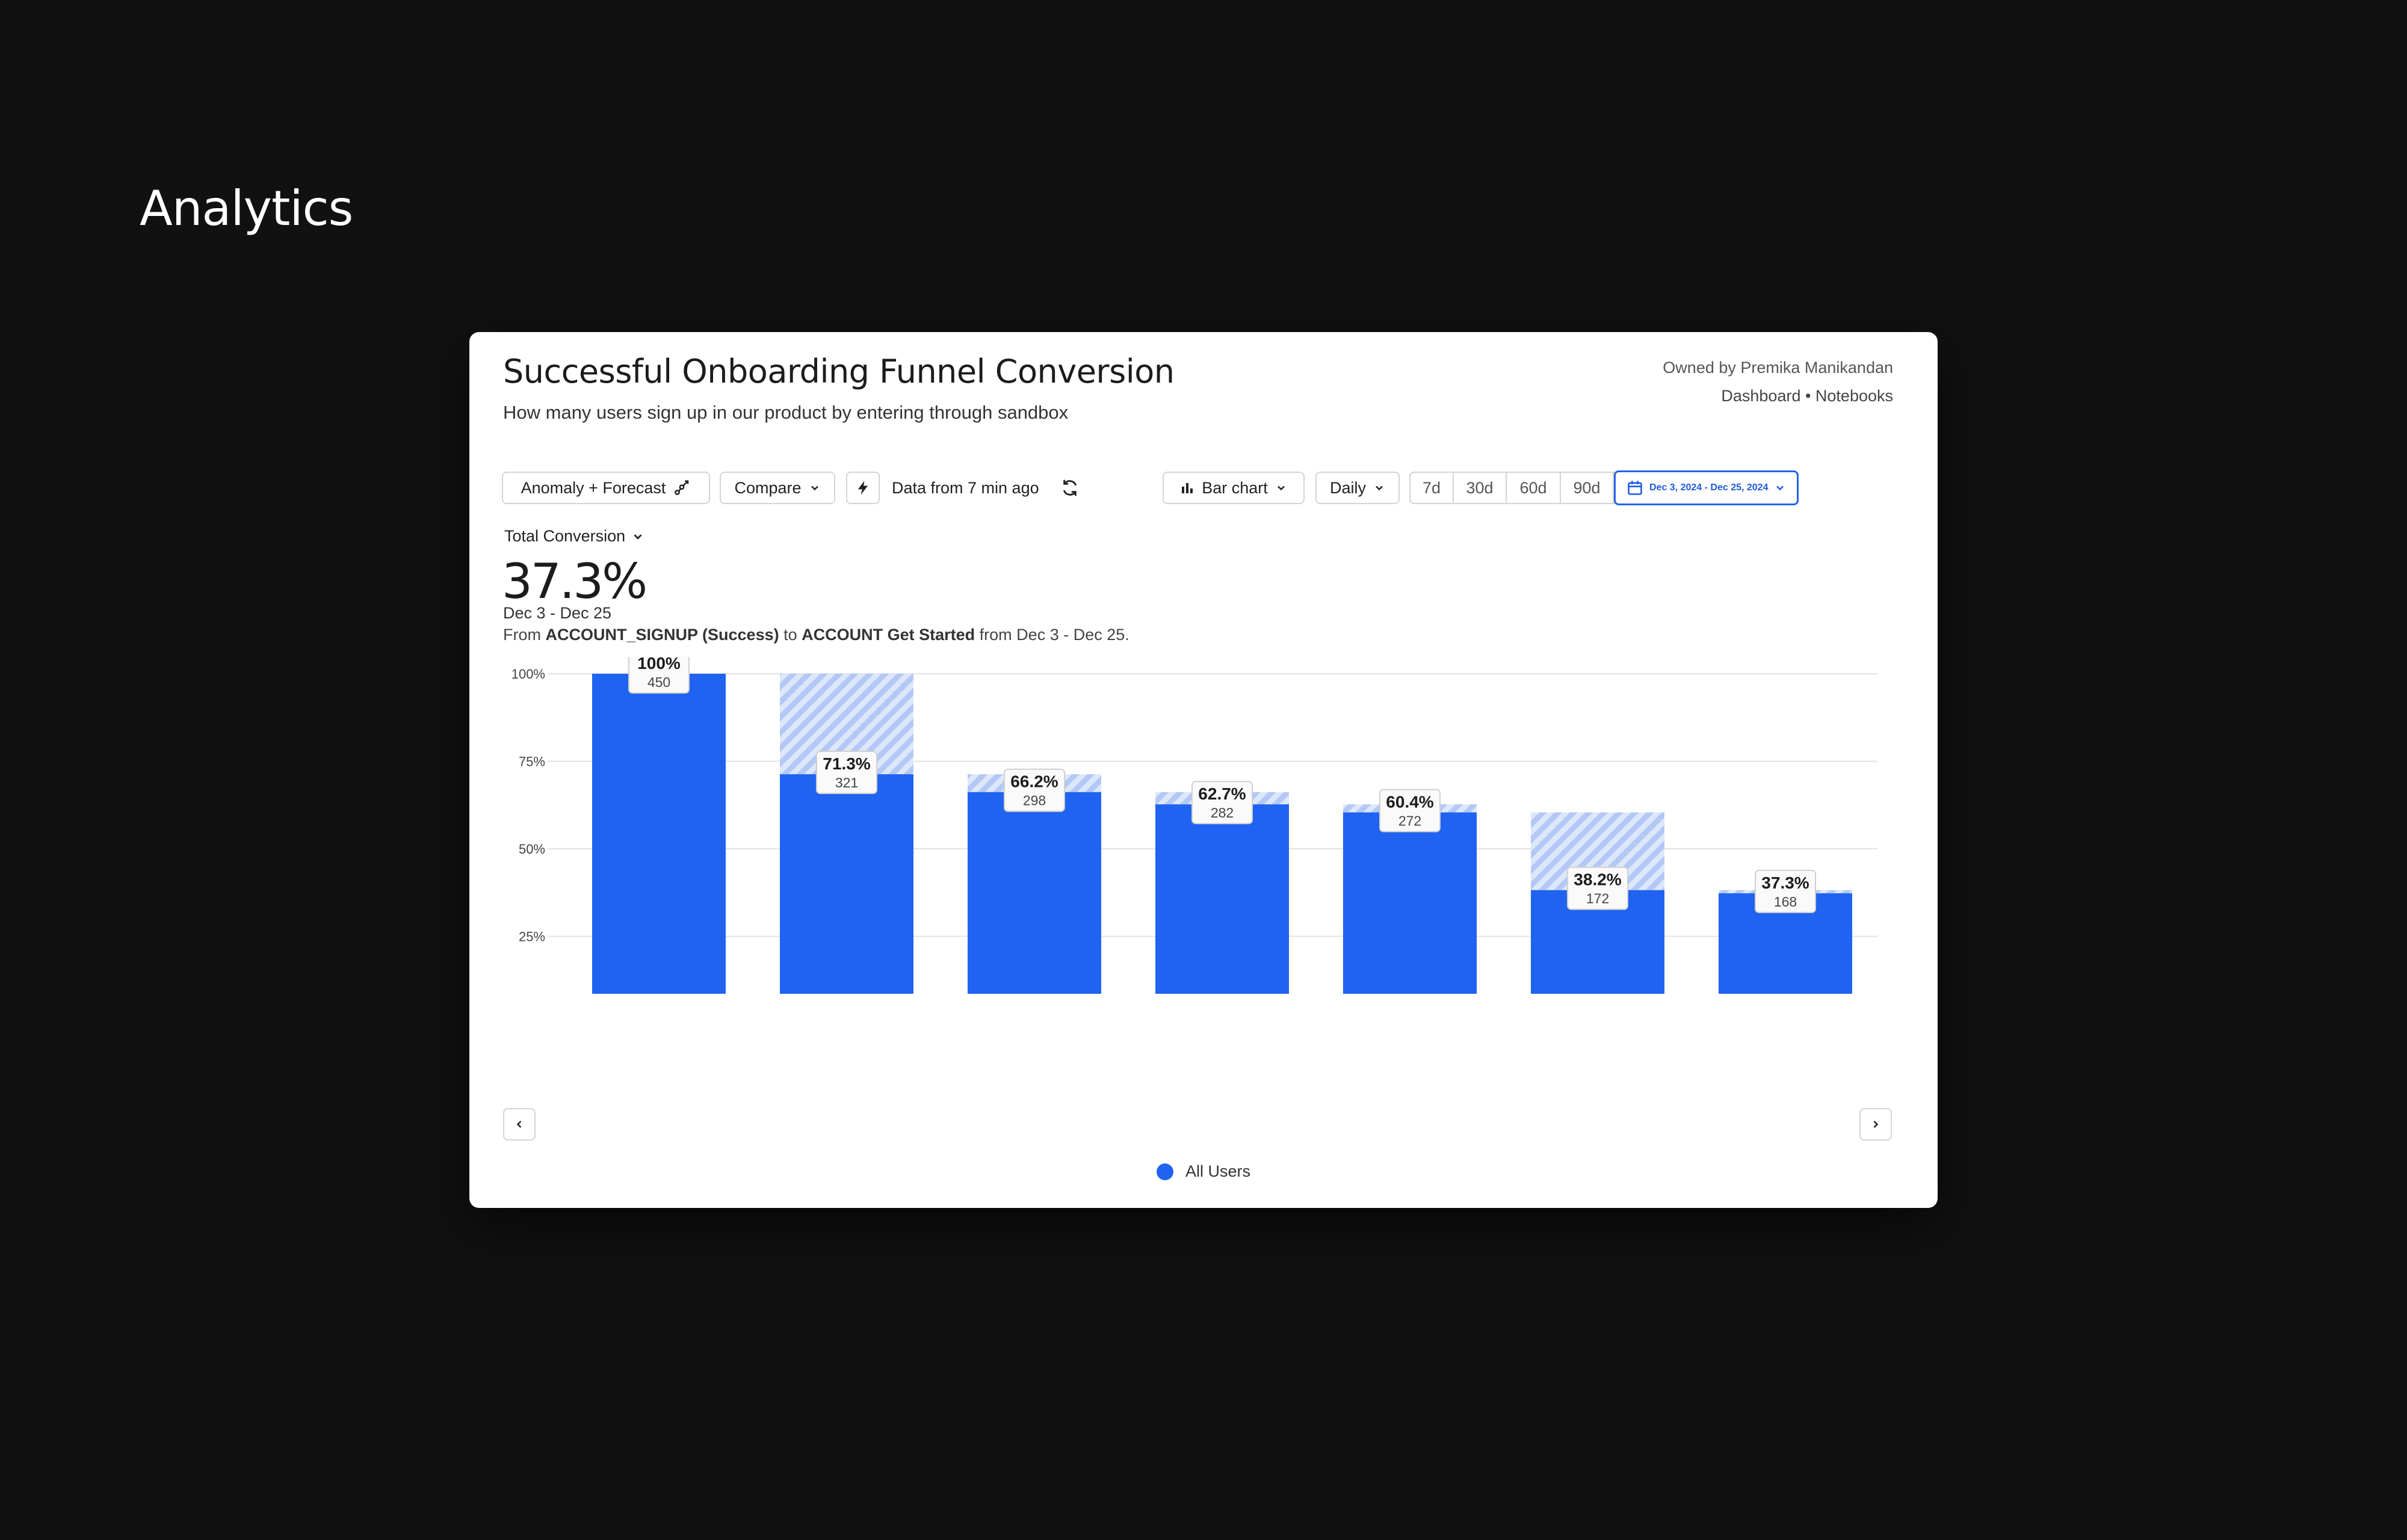 Image resolution: width=2407 pixels, height=1540 pixels. I want to click on data-freshness-text: Data from 7 min ago, so click(965, 487).